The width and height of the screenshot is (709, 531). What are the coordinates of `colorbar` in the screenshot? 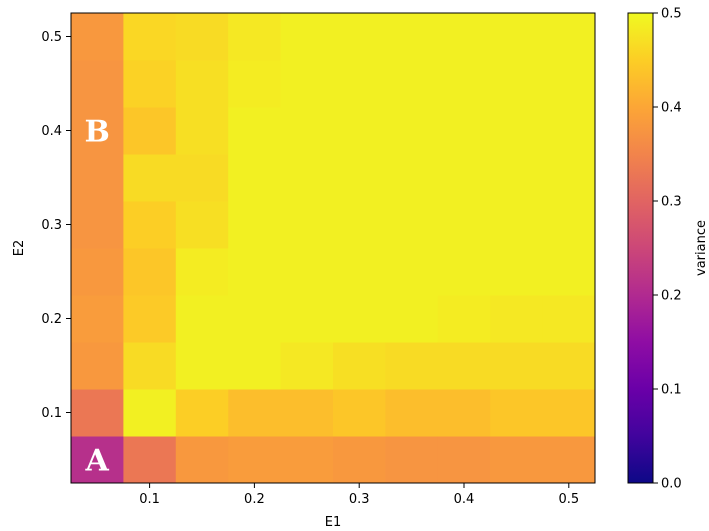 It's located at (640, 248).